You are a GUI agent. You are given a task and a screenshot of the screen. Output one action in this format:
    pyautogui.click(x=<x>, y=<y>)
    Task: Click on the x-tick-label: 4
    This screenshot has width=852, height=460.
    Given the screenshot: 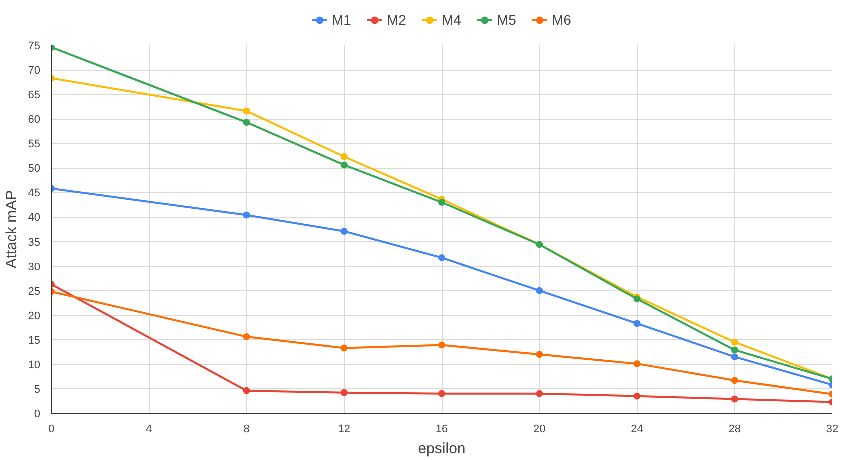 What is the action you would take?
    pyautogui.click(x=149, y=430)
    